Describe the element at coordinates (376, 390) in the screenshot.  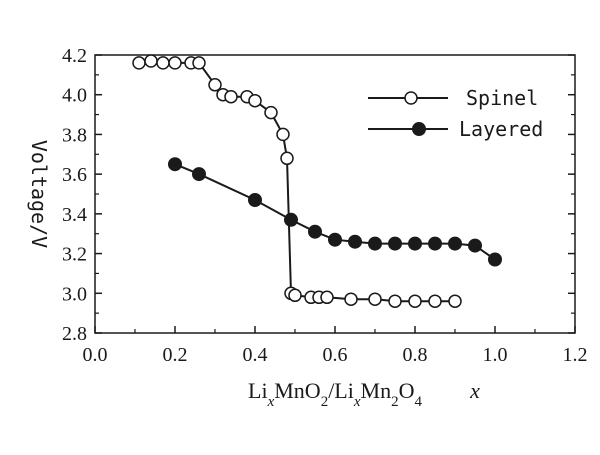
I see `x-axis-title-part: Mn` at that location.